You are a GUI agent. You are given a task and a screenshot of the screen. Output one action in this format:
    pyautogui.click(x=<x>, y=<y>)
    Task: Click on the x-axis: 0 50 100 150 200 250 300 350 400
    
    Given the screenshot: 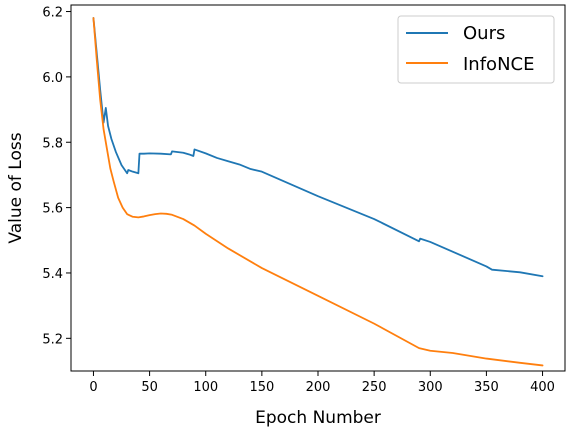 What is the action you would take?
    pyautogui.click(x=322, y=383)
    